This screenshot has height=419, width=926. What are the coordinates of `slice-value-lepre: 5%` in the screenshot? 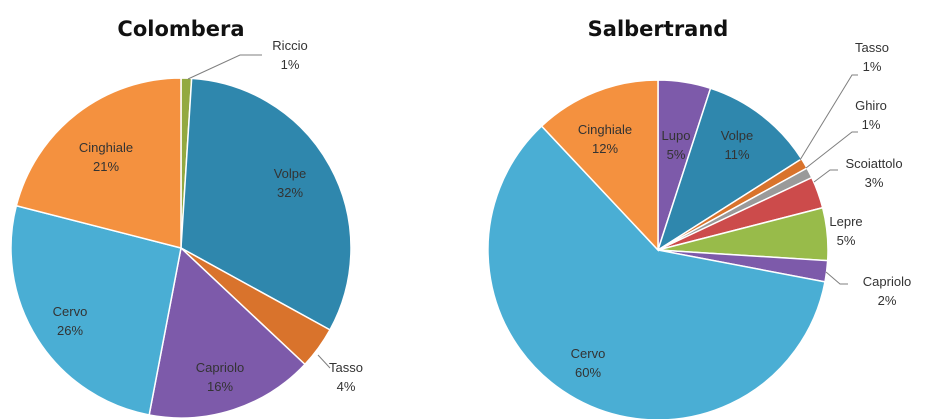 It's located at (846, 240).